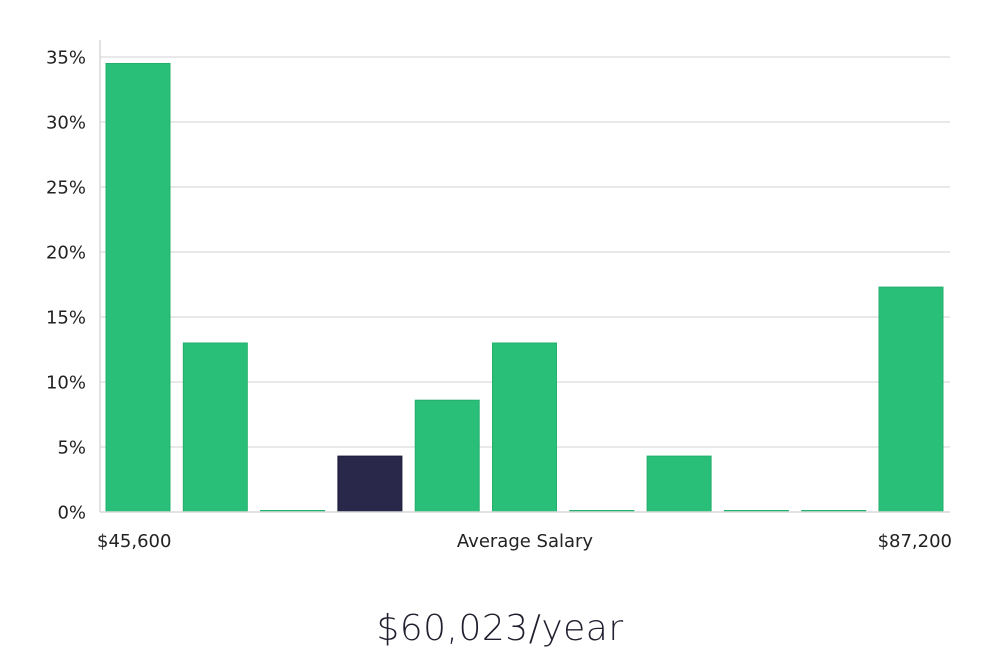 The height and width of the screenshot is (660, 1000). What do you see at coordinates (71, 448) in the screenshot?
I see `y-tick-label: 5%` at bounding box center [71, 448].